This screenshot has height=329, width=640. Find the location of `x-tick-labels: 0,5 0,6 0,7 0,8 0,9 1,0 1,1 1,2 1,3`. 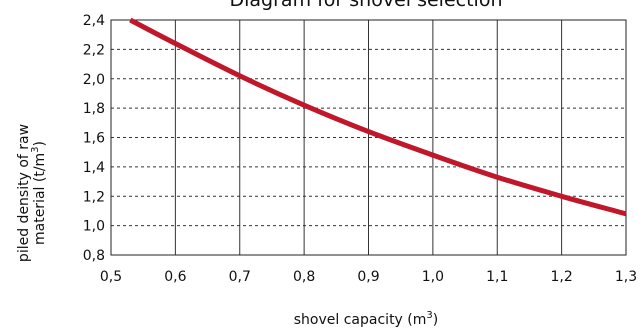

x-tick-labels: 0,5 0,6 0,7 0,8 0,9 1,0 1,1 1,2 1,3 is located at coordinates (368, 277).